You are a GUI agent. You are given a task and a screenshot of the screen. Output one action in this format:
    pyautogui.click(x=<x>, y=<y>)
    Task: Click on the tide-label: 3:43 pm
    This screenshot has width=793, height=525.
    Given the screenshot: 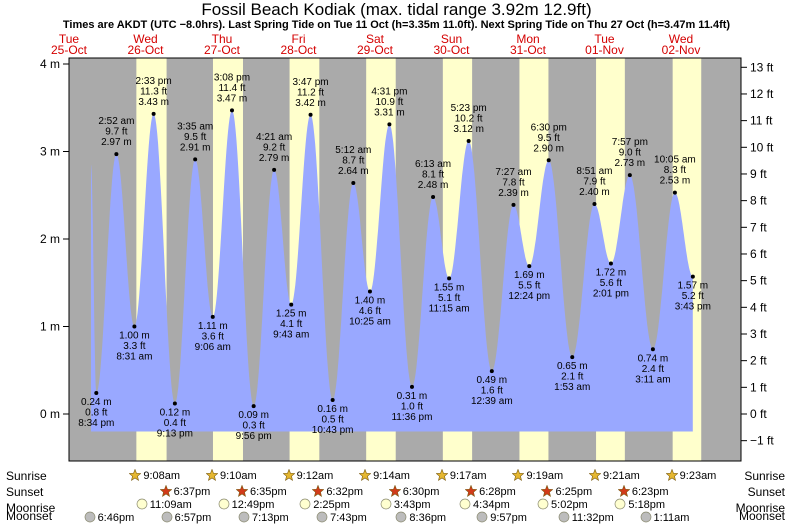 What is the action you would take?
    pyautogui.click(x=693, y=307)
    